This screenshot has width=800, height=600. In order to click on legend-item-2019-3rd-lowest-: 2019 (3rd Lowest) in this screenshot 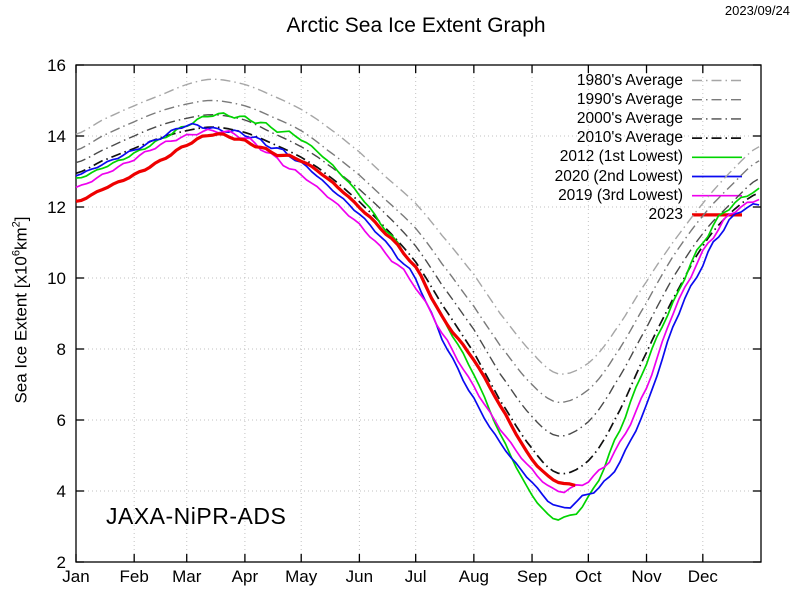, I will do `click(648, 195)`.